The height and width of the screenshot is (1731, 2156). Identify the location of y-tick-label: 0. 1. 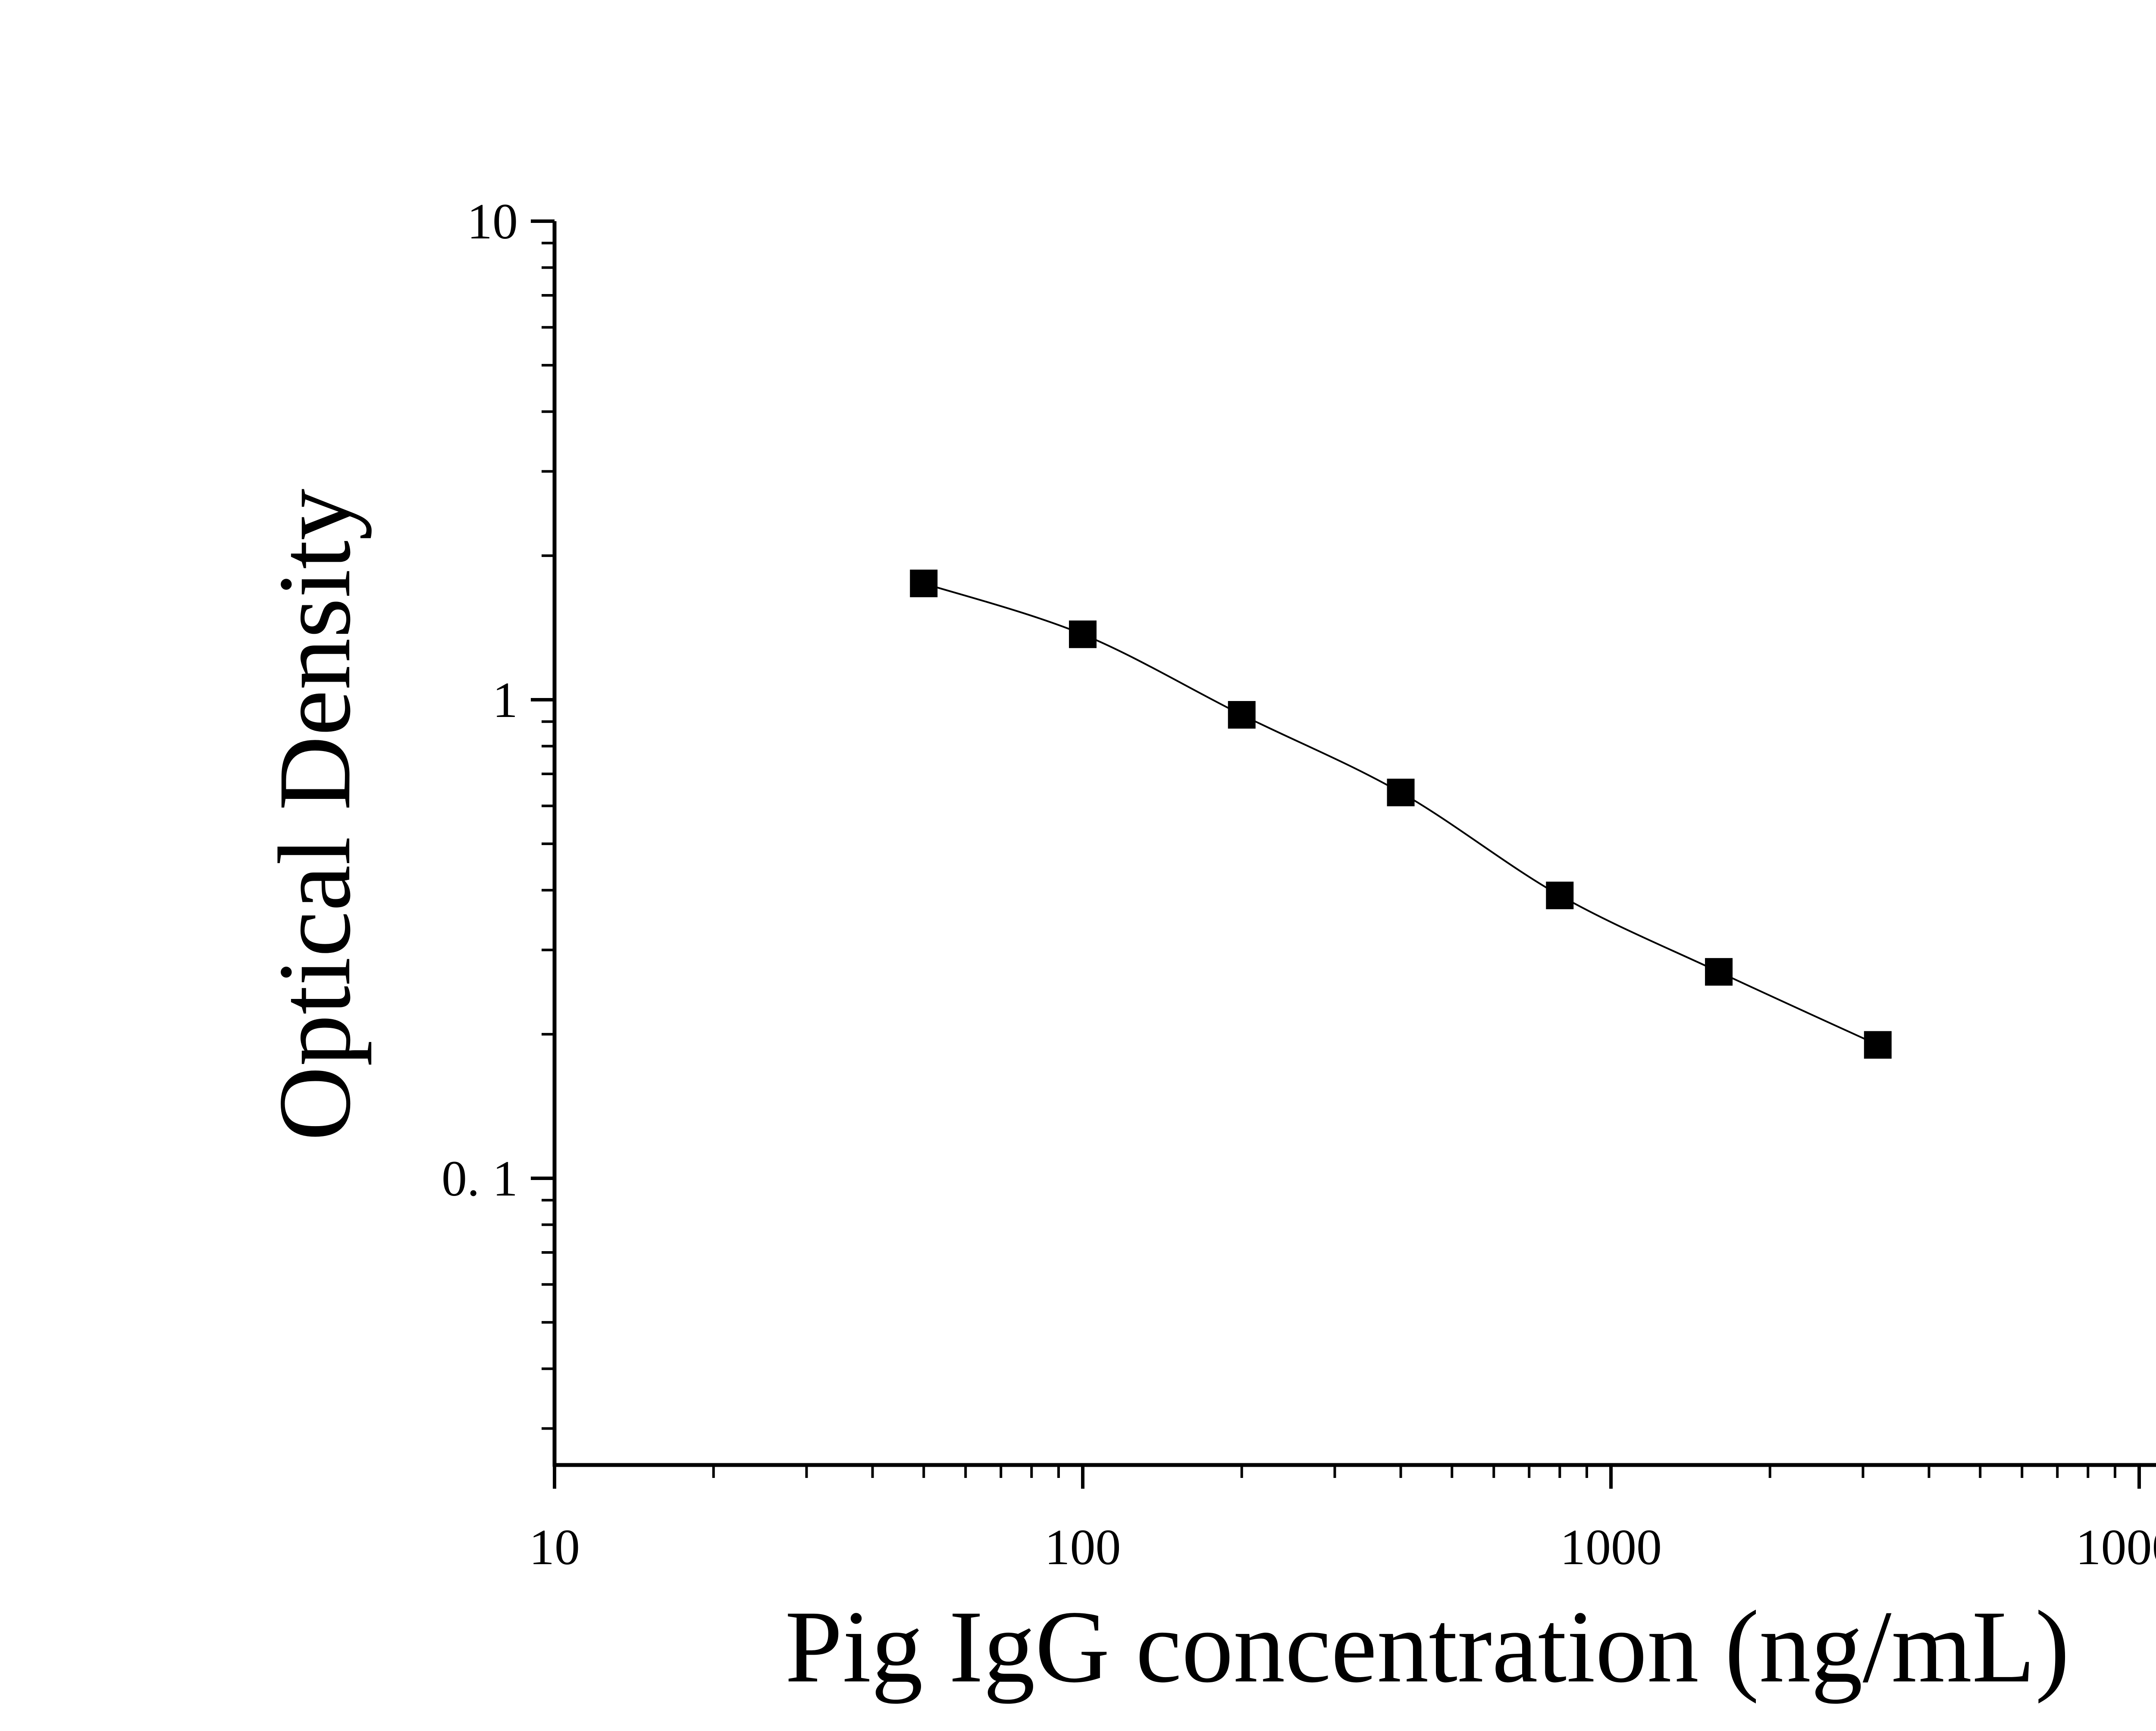
(480, 1178).